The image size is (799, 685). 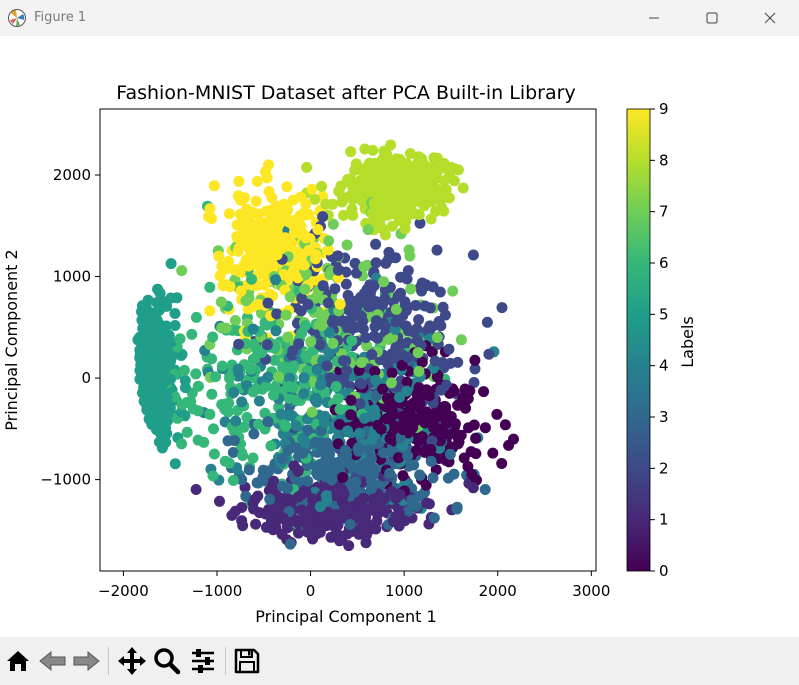 I want to click on forward-icon, so click(x=86, y=661).